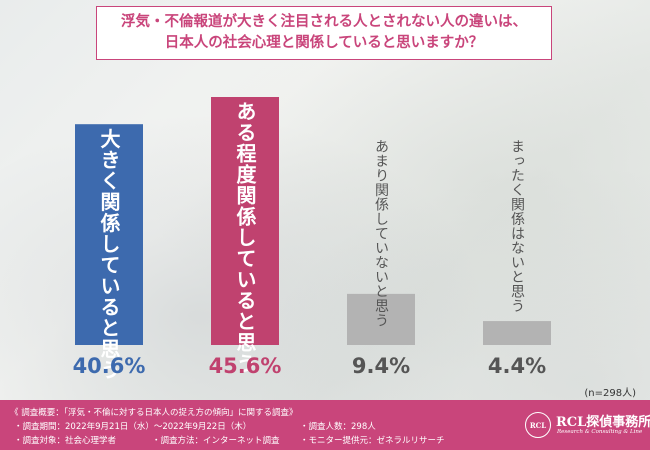 Image resolution: width=650 pixels, height=450 pixels. Describe the element at coordinates (109, 366) in the screenshot. I see `value-label-1: 40.6%` at that location.